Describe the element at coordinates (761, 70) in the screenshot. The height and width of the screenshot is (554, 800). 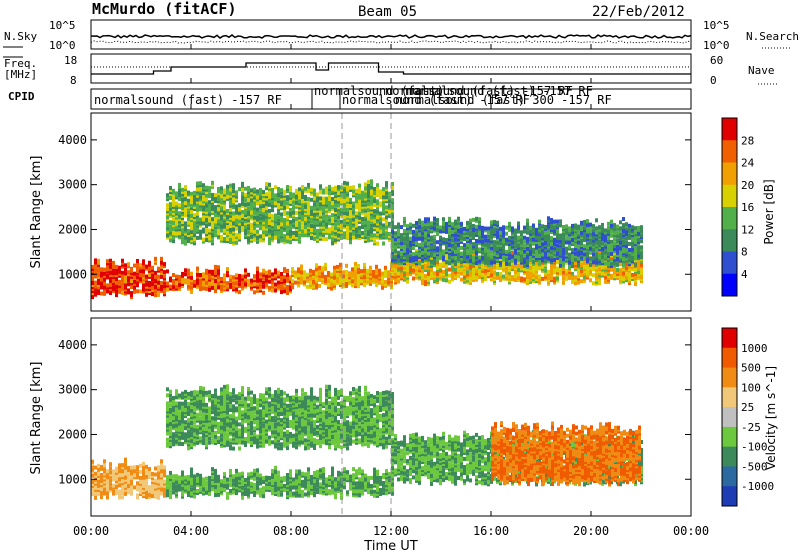
I see `nave-label: Nave` at that location.